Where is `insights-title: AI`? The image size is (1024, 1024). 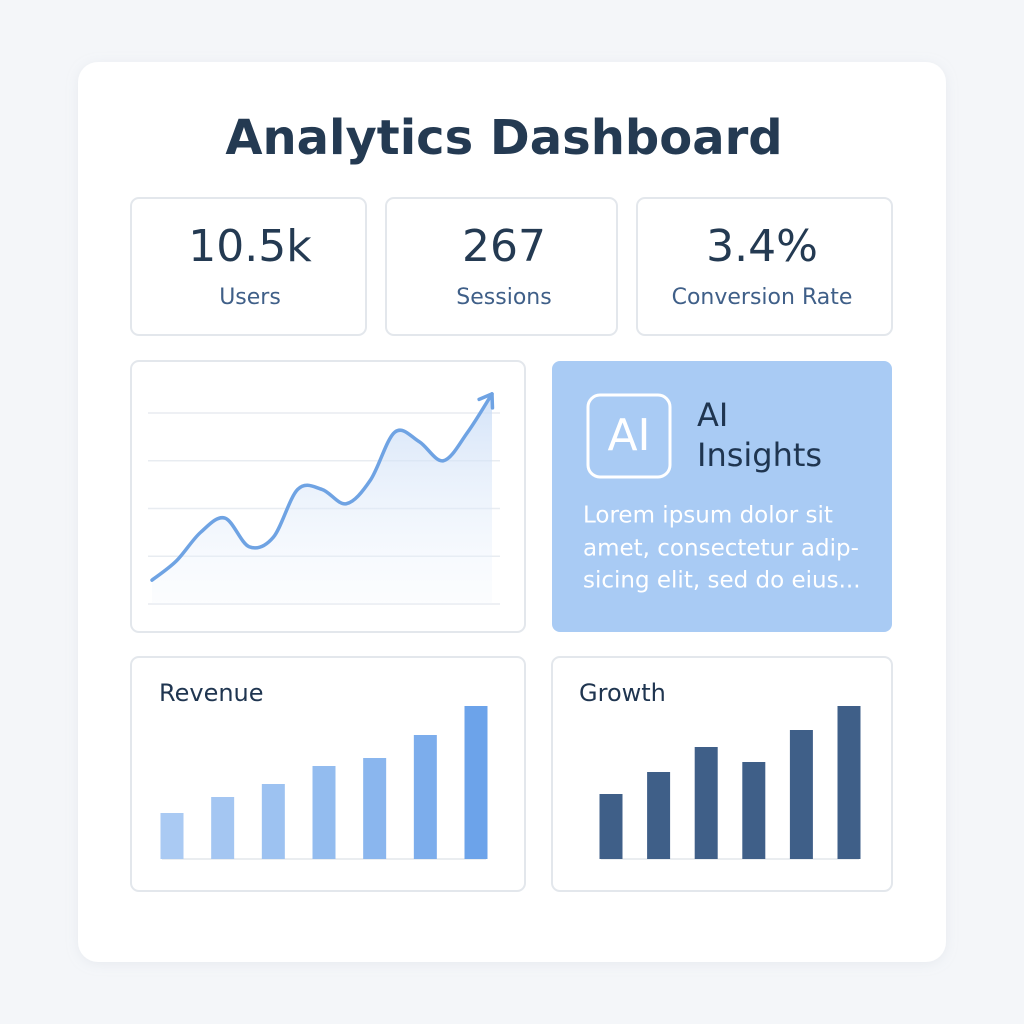 insights-title: AI is located at coordinates (712, 415).